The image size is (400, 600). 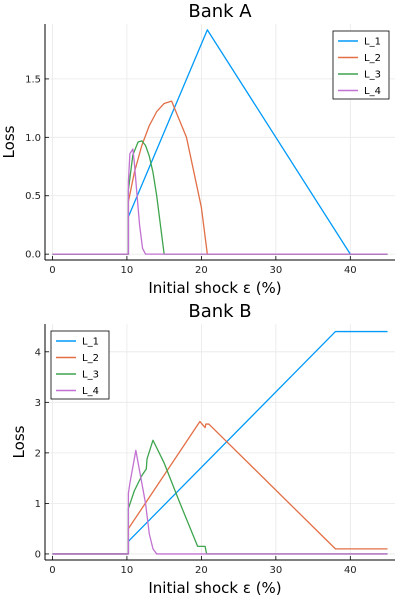 What do you see at coordinates (38, 403) in the screenshot?
I see `y-tick-label: 3` at bounding box center [38, 403].